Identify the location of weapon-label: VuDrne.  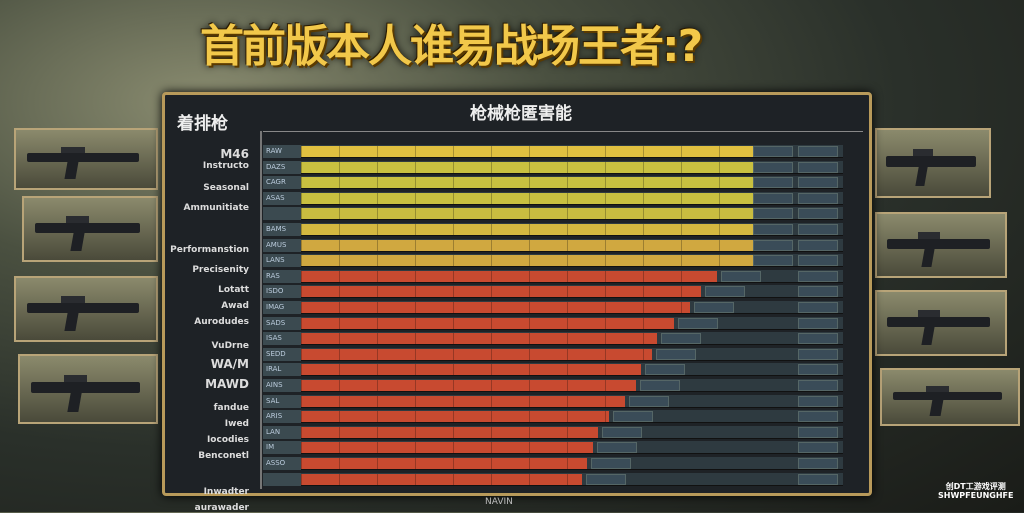
(230, 346).